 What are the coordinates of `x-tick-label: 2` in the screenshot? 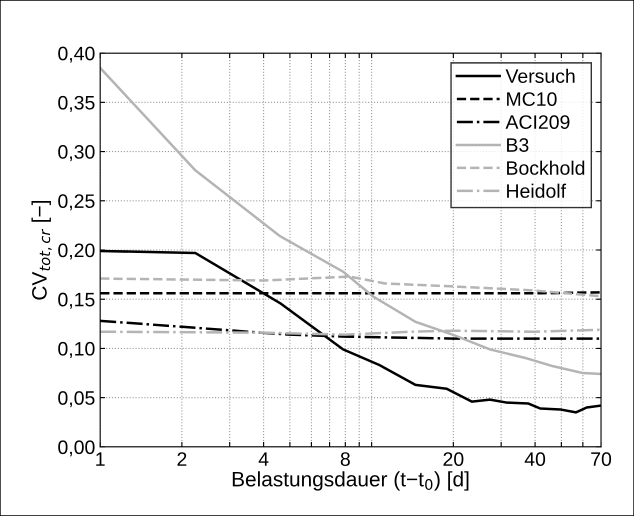 It's located at (181, 459).